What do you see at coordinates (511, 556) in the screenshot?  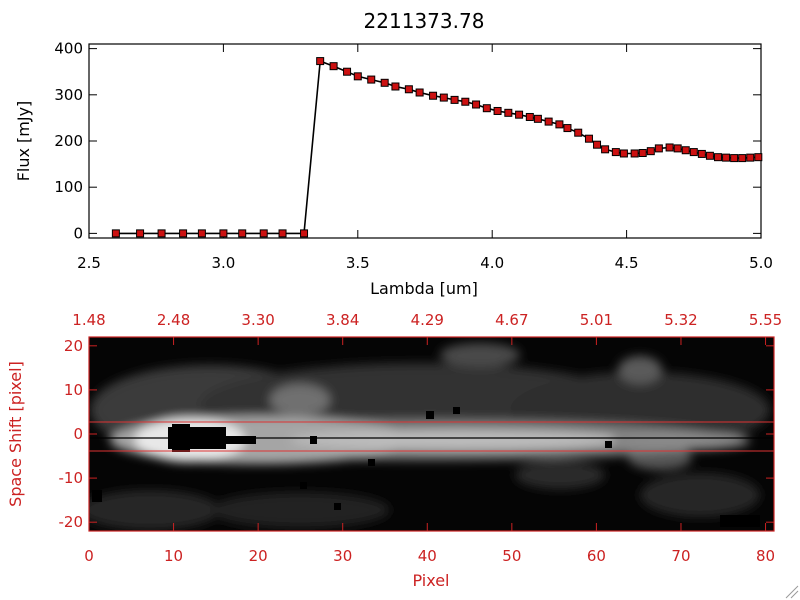 I see `image-x-tick-label: 50` at bounding box center [511, 556].